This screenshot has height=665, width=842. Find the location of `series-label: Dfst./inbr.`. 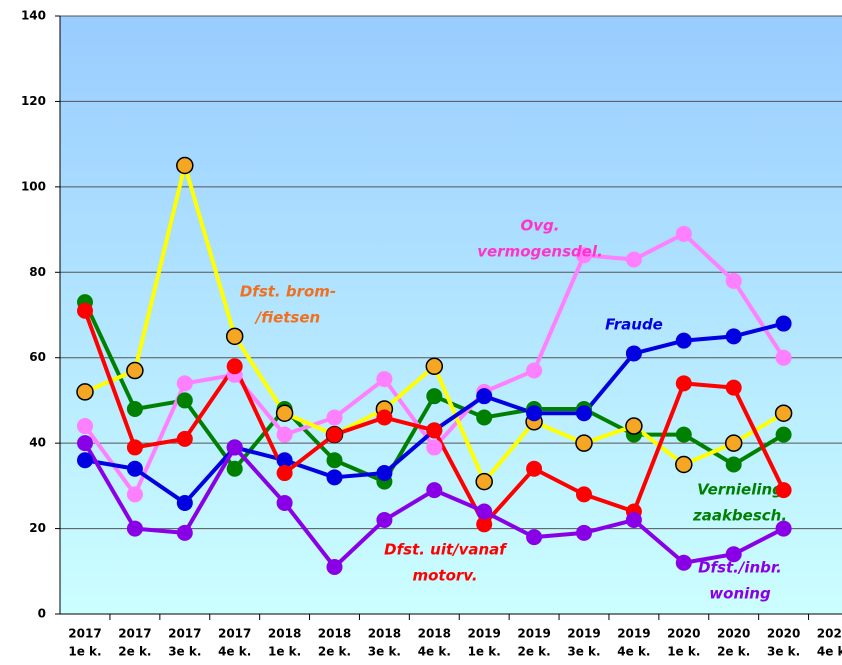

series-label: Dfst./inbr. is located at coordinates (740, 568).